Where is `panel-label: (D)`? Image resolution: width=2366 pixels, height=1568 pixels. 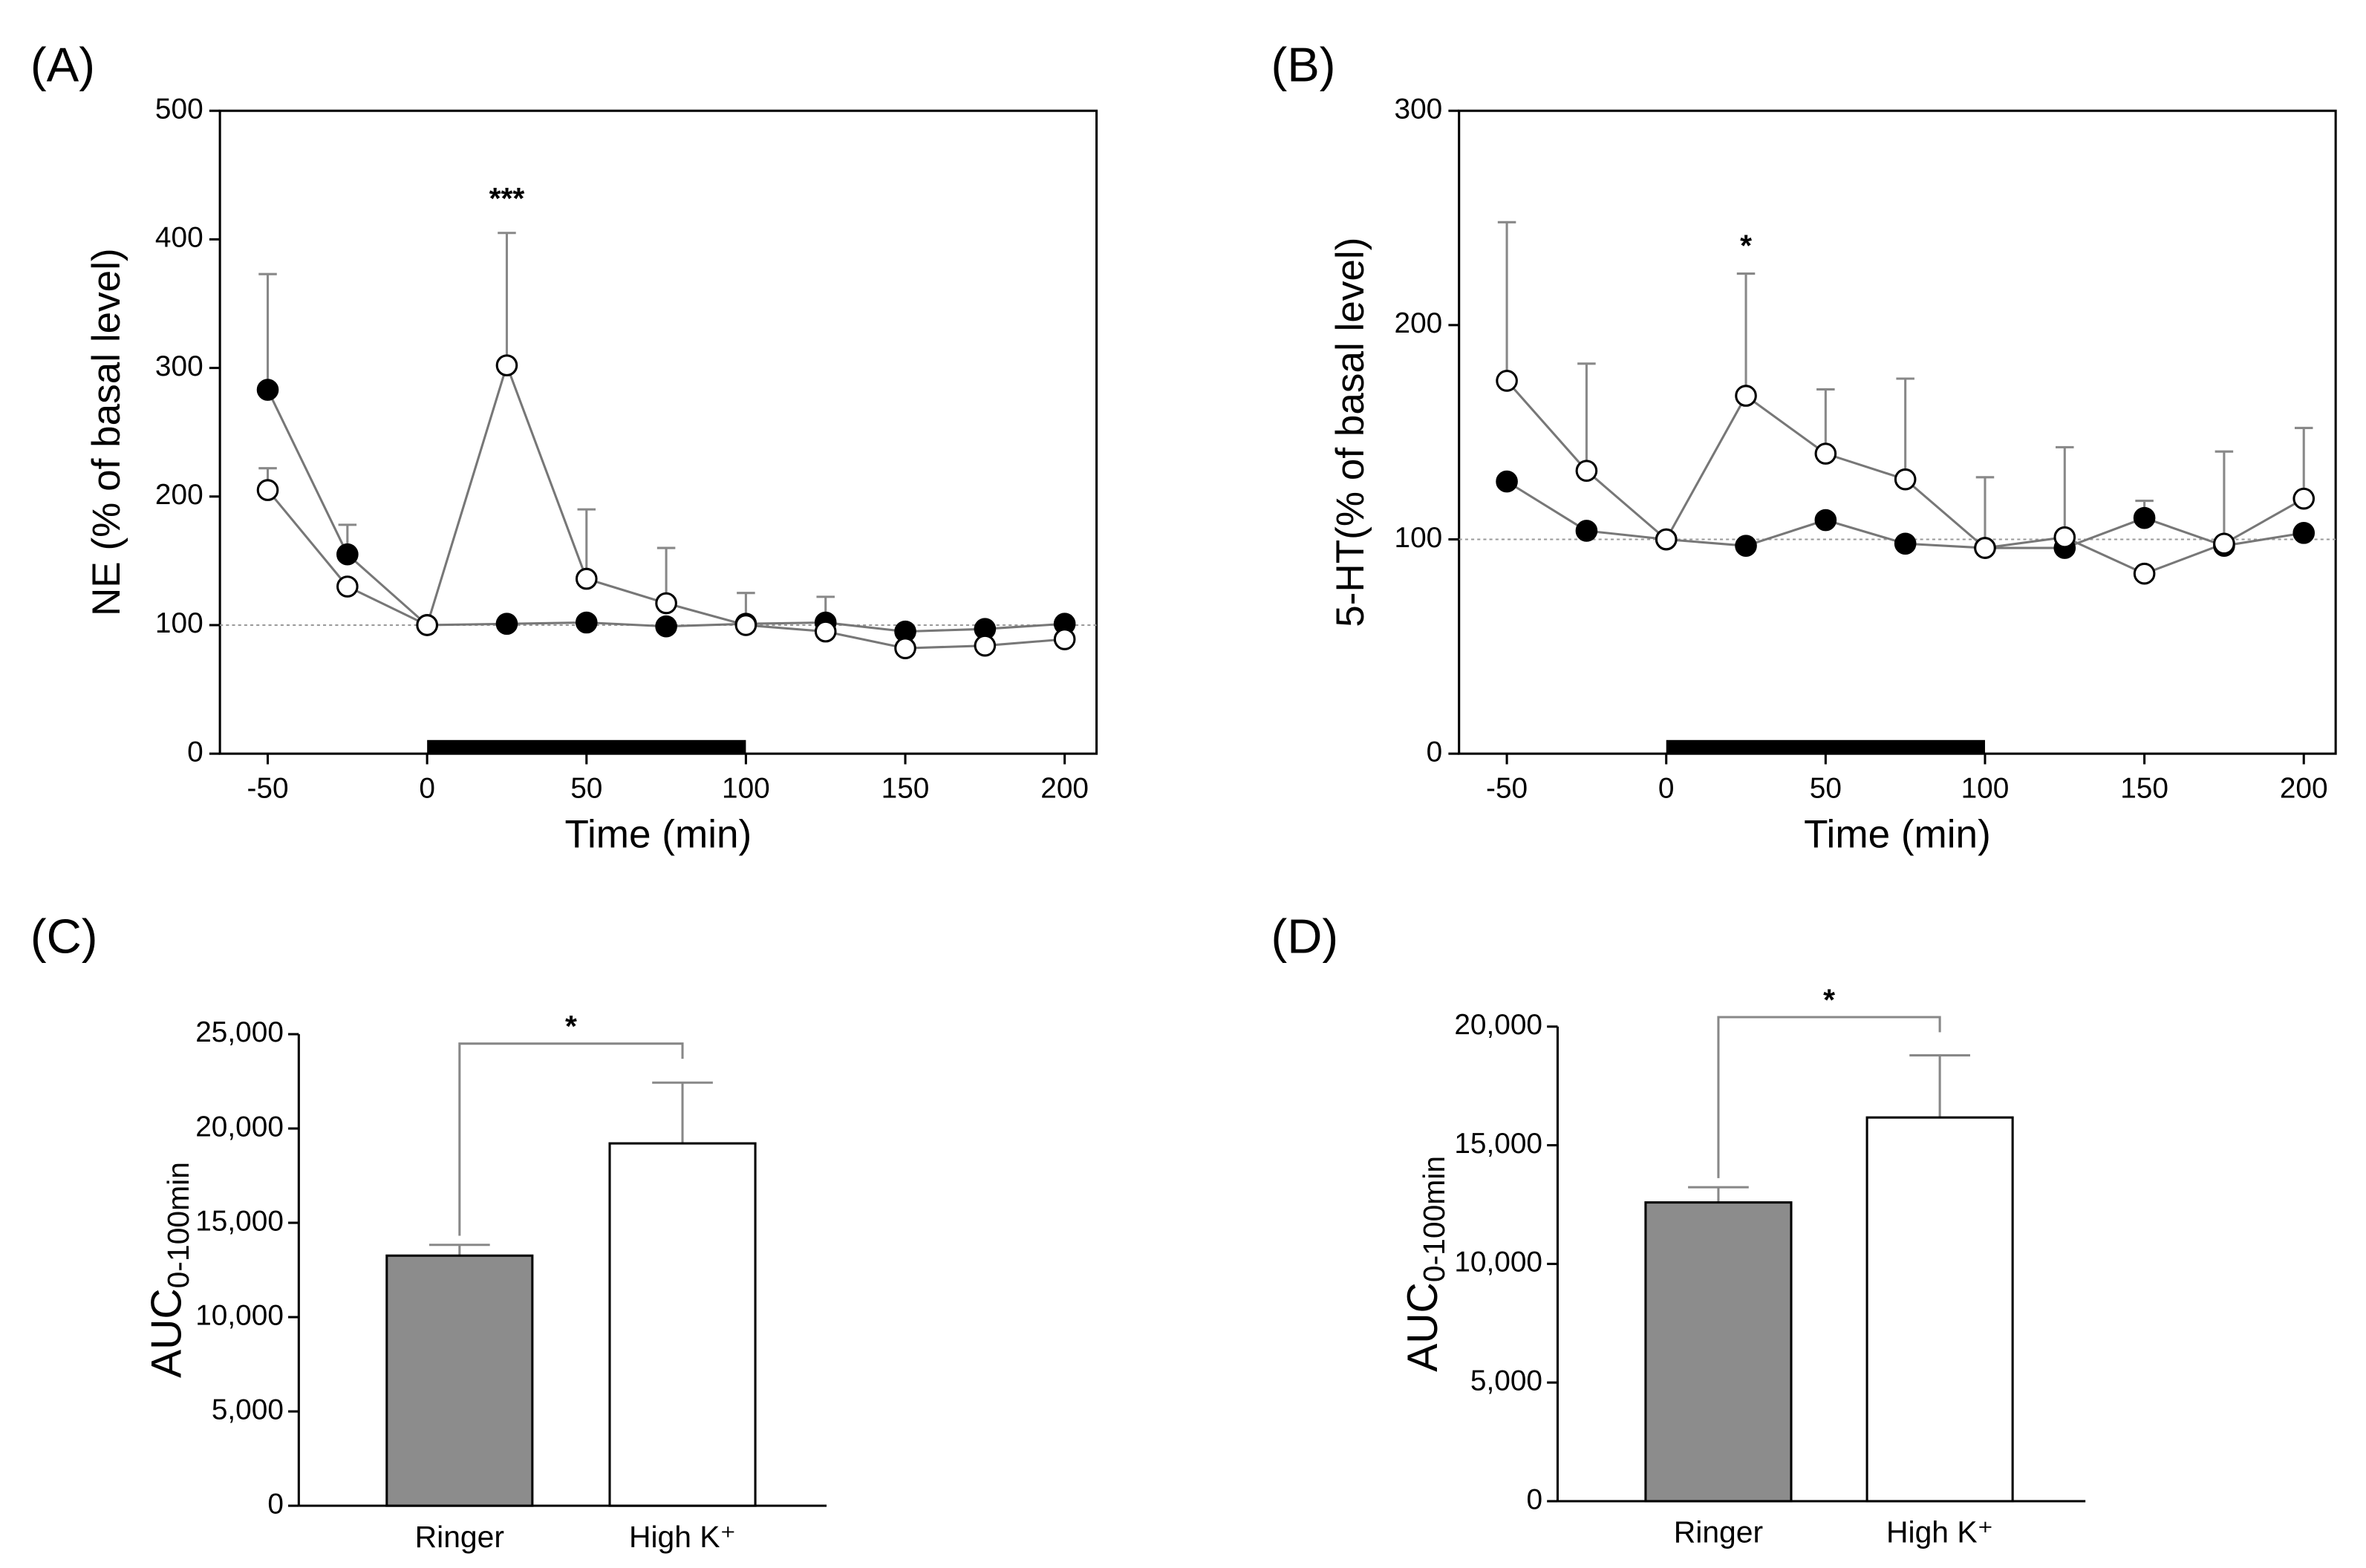
panel-label: (D) is located at coordinates (1304, 936).